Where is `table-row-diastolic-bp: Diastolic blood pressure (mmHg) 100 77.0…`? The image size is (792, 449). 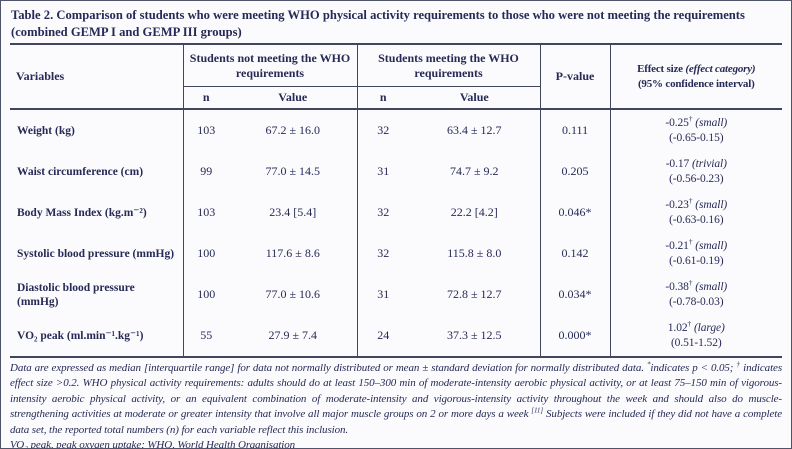 table-row-diastolic-bp: Diastolic blood pressure (mmHg) 100 77.0… is located at coordinates (396, 294).